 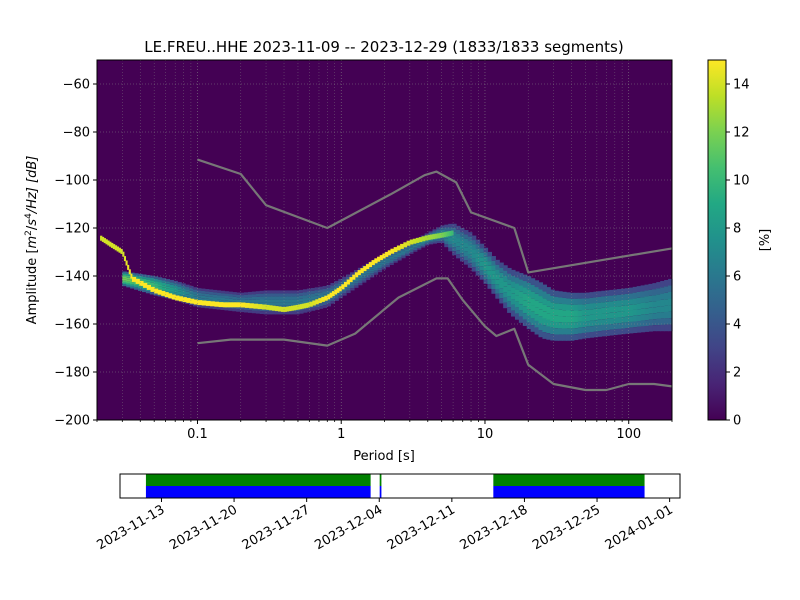 I want to click on timeline-tick-label: 2024-01-01, so click(x=639, y=527).